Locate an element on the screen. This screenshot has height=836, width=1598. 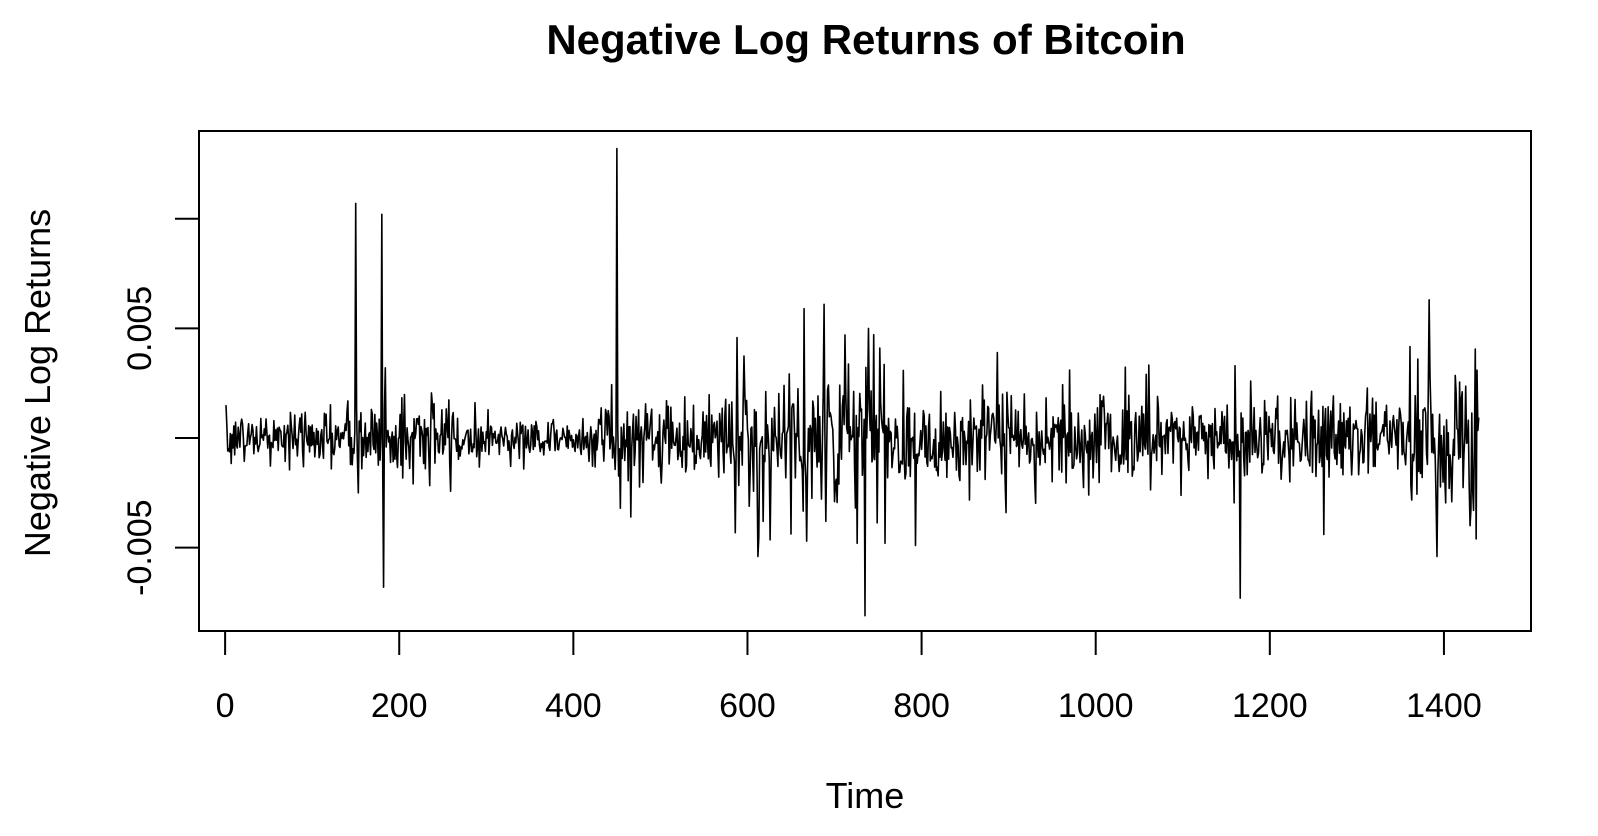
x-tick-label: 1200 is located at coordinates (1270, 706).